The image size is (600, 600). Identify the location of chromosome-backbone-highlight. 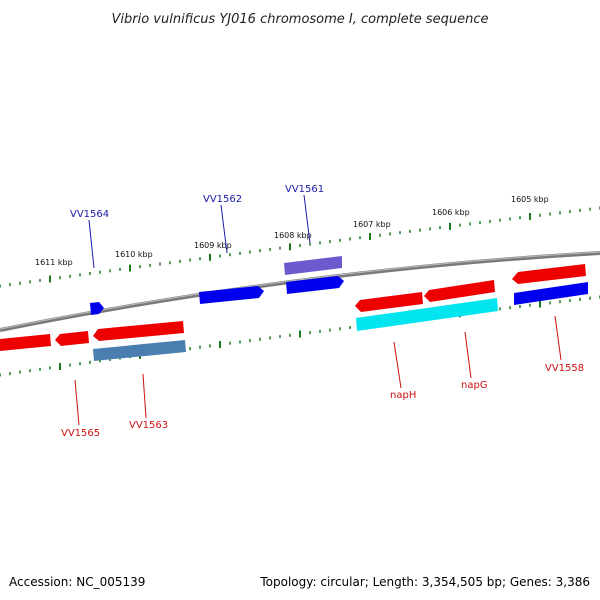
(300, 290).